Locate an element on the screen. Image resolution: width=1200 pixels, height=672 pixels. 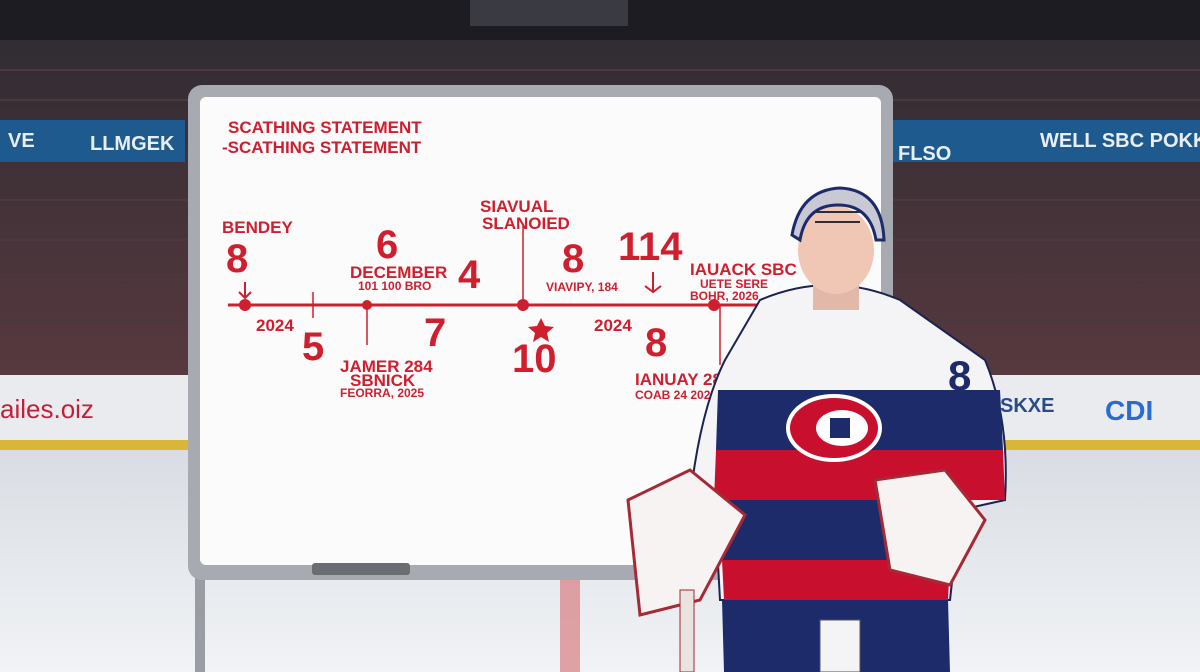
sign-text: VE is located at coordinates (21, 141).